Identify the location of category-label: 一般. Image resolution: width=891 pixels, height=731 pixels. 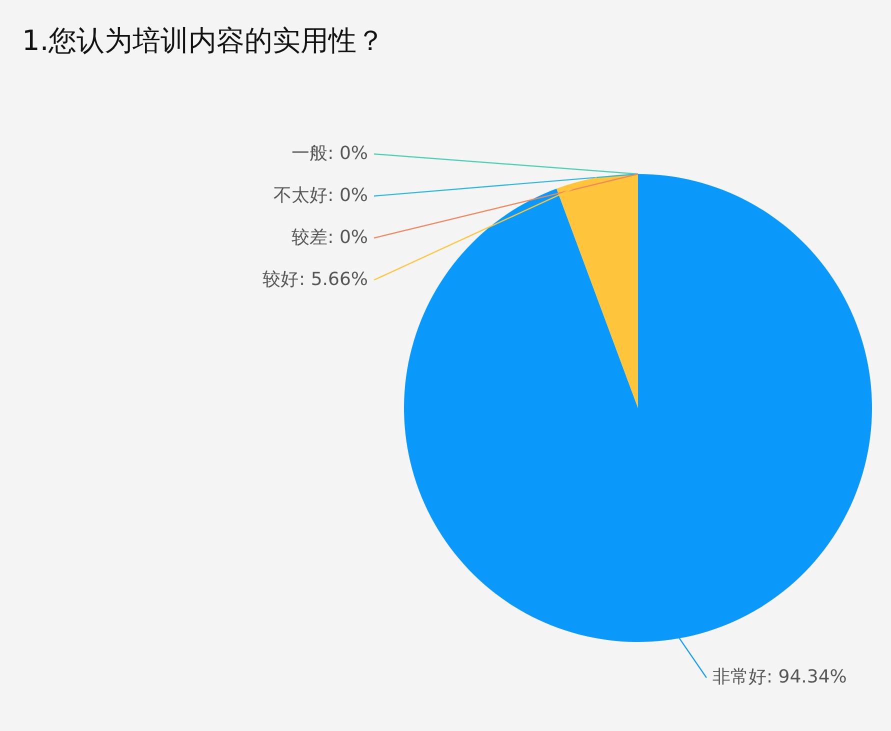
(310, 153).